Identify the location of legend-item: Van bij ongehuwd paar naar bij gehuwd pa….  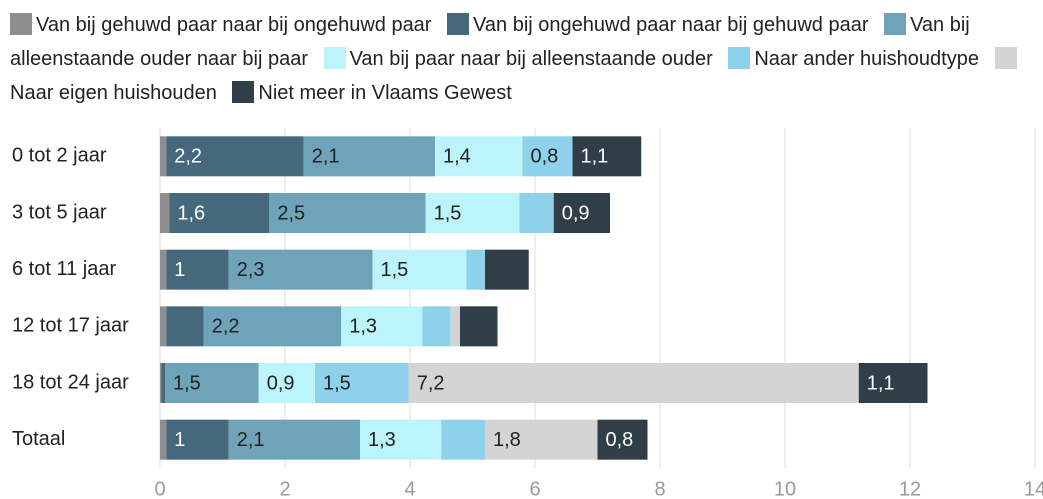
(658, 24).